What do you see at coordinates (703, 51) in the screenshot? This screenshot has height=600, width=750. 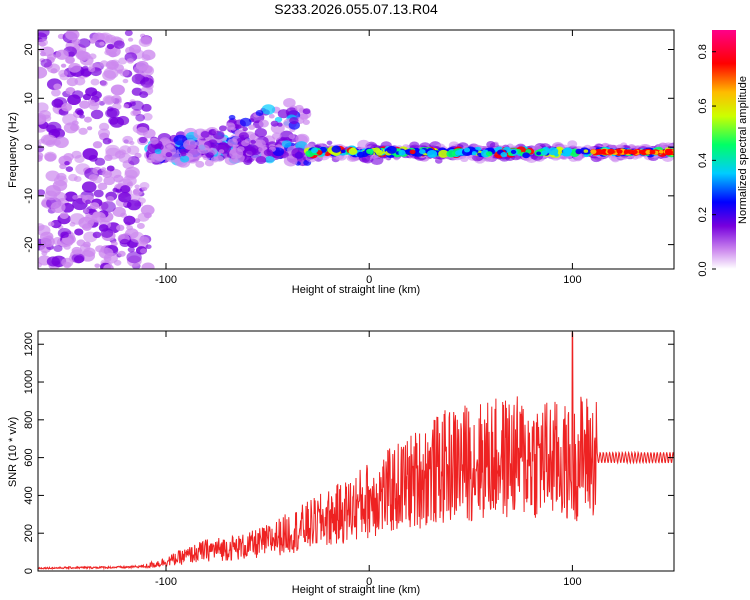 I see `colorbar-tick-label: 0.8` at bounding box center [703, 51].